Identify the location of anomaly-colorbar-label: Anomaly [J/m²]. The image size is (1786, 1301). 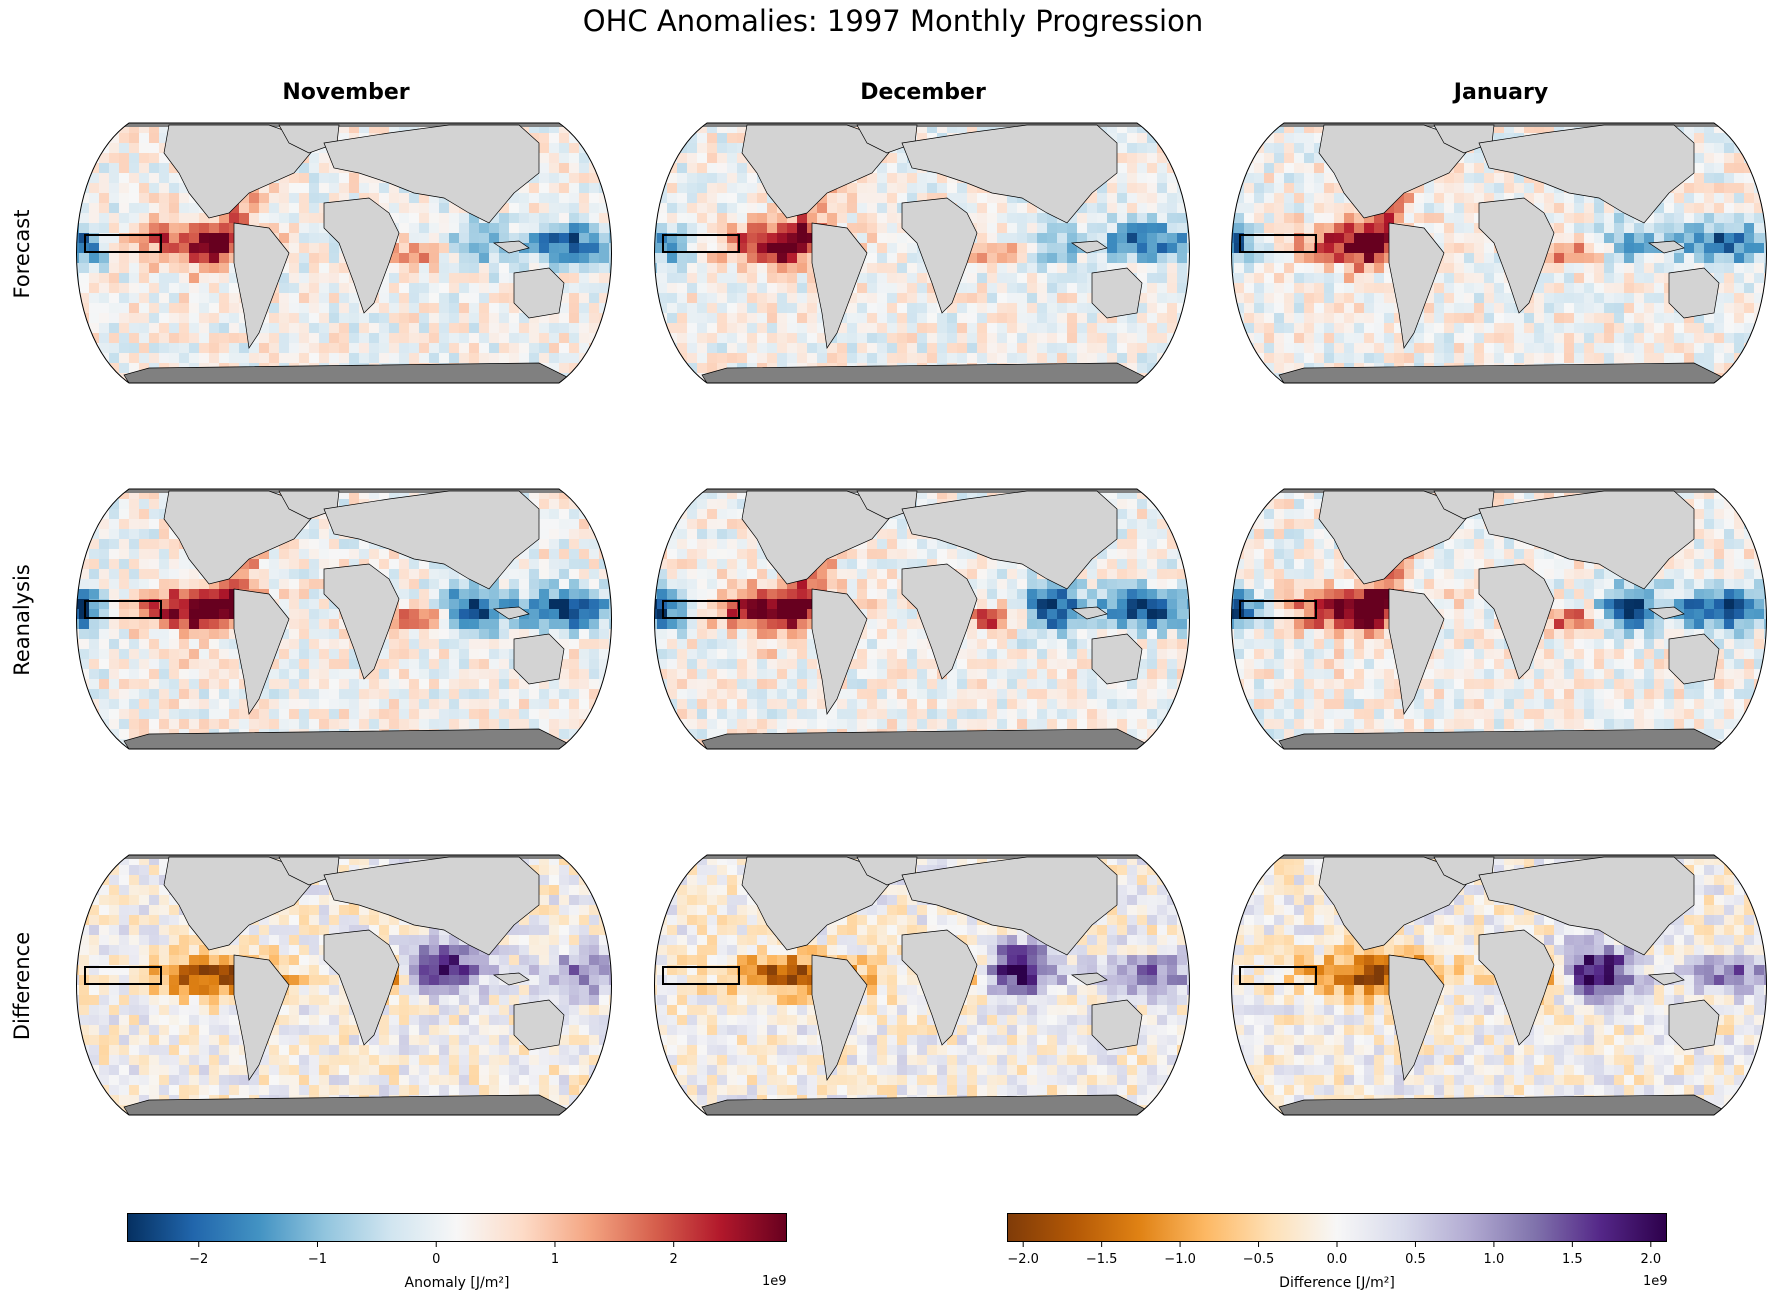
(457, 1283).